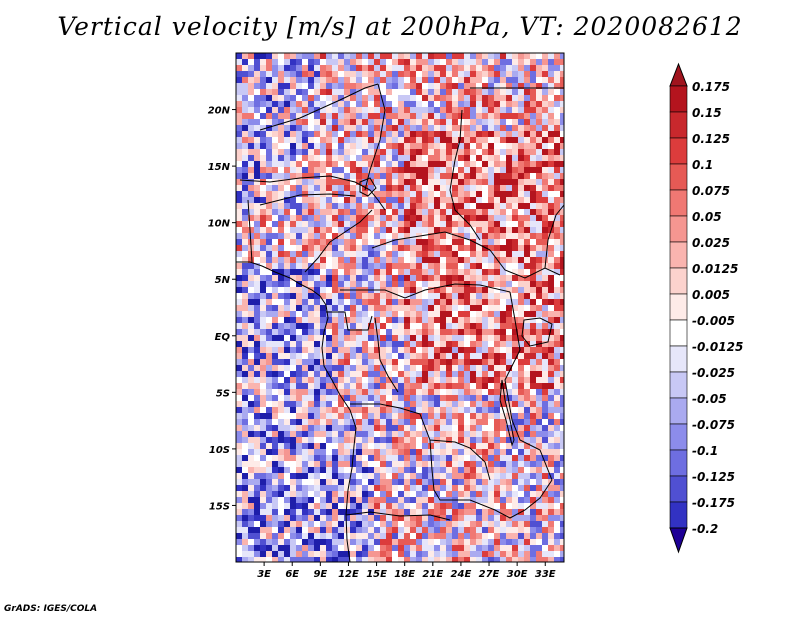 The image size is (800, 618). Describe the element at coordinates (404, 574) in the screenshot. I see `lon-tick-label: 18E` at that location.